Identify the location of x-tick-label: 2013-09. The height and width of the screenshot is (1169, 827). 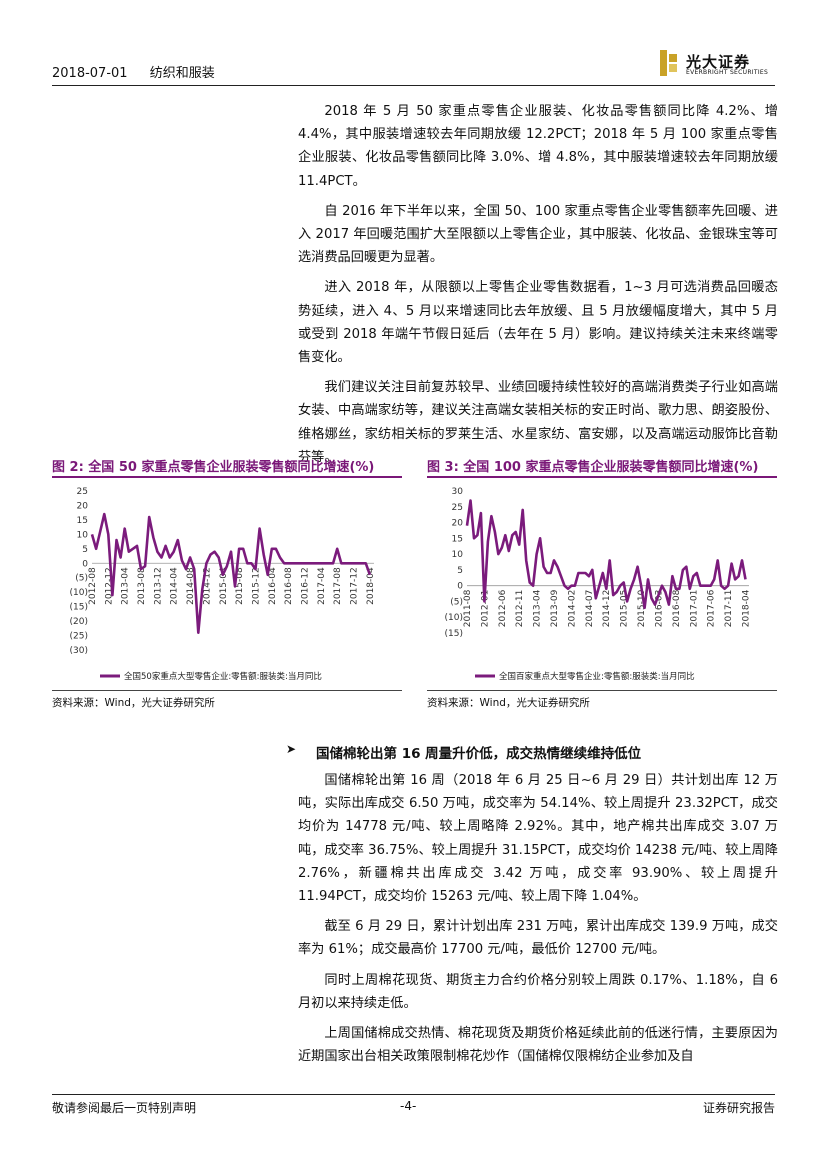
(555, 608).